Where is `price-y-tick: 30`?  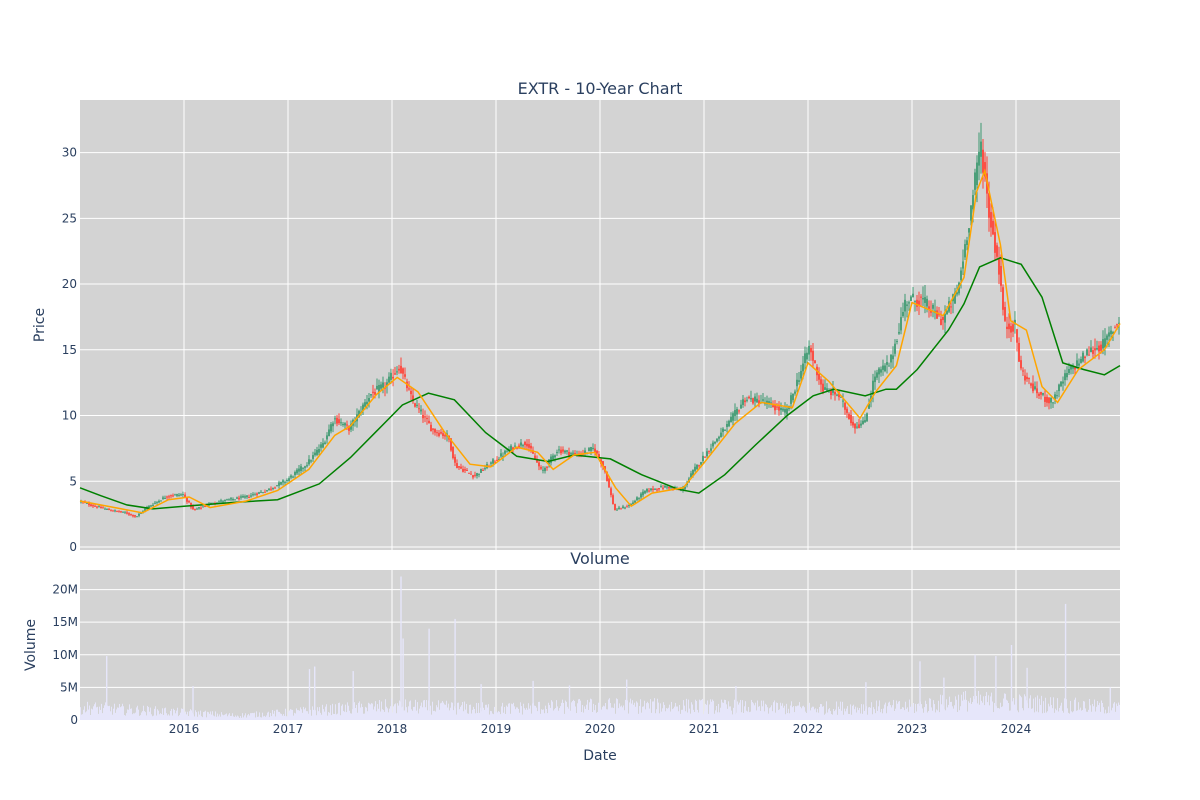 price-y-tick: 30 is located at coordinates (69, 153).